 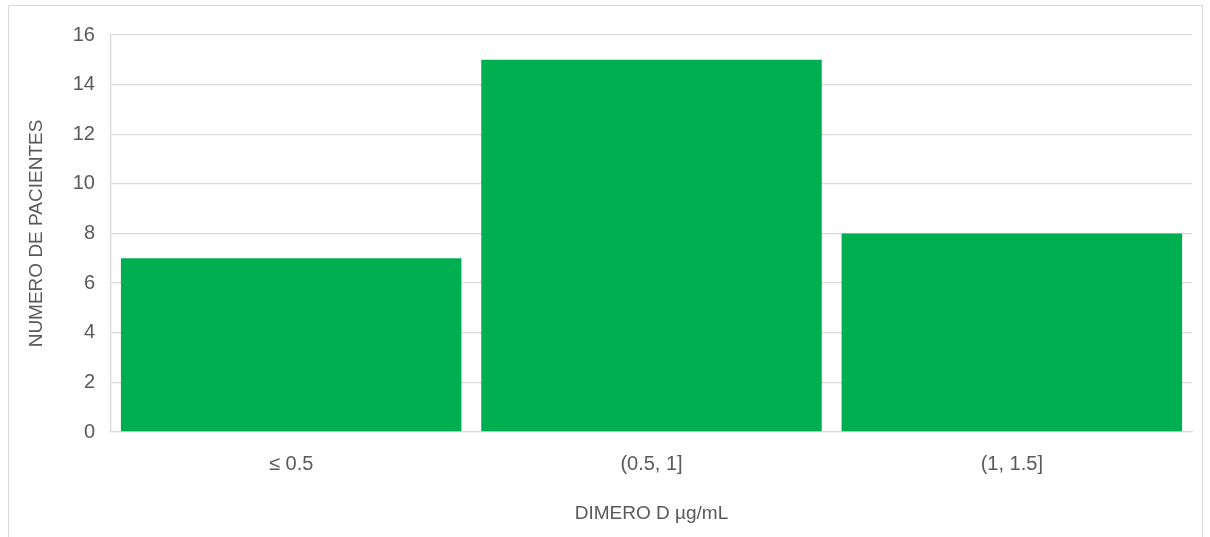 I want to click on y-tick-label: 2, so click(x=89, y=380).